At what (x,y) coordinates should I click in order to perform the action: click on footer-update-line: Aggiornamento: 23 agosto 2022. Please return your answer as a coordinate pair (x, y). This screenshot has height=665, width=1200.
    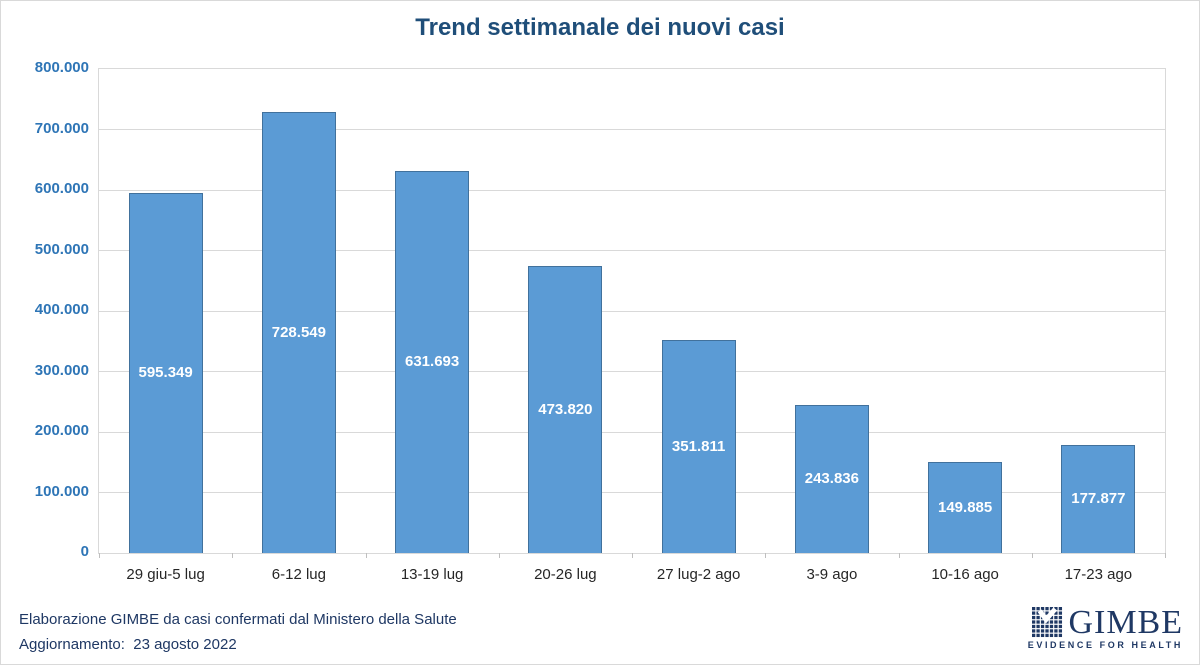
    Looking at the image, I should click on (128, 644).